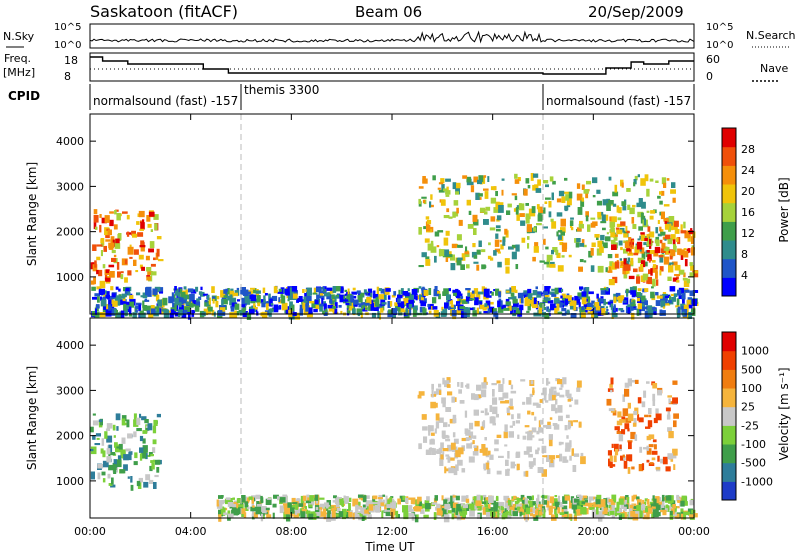 Image resolution: width=800 pixels, height=554 pixels. What do you see at coordinates (748, 170) in the screenshot?
I see `colorbar-tick-label: 24` at bounding box center [748, 170].